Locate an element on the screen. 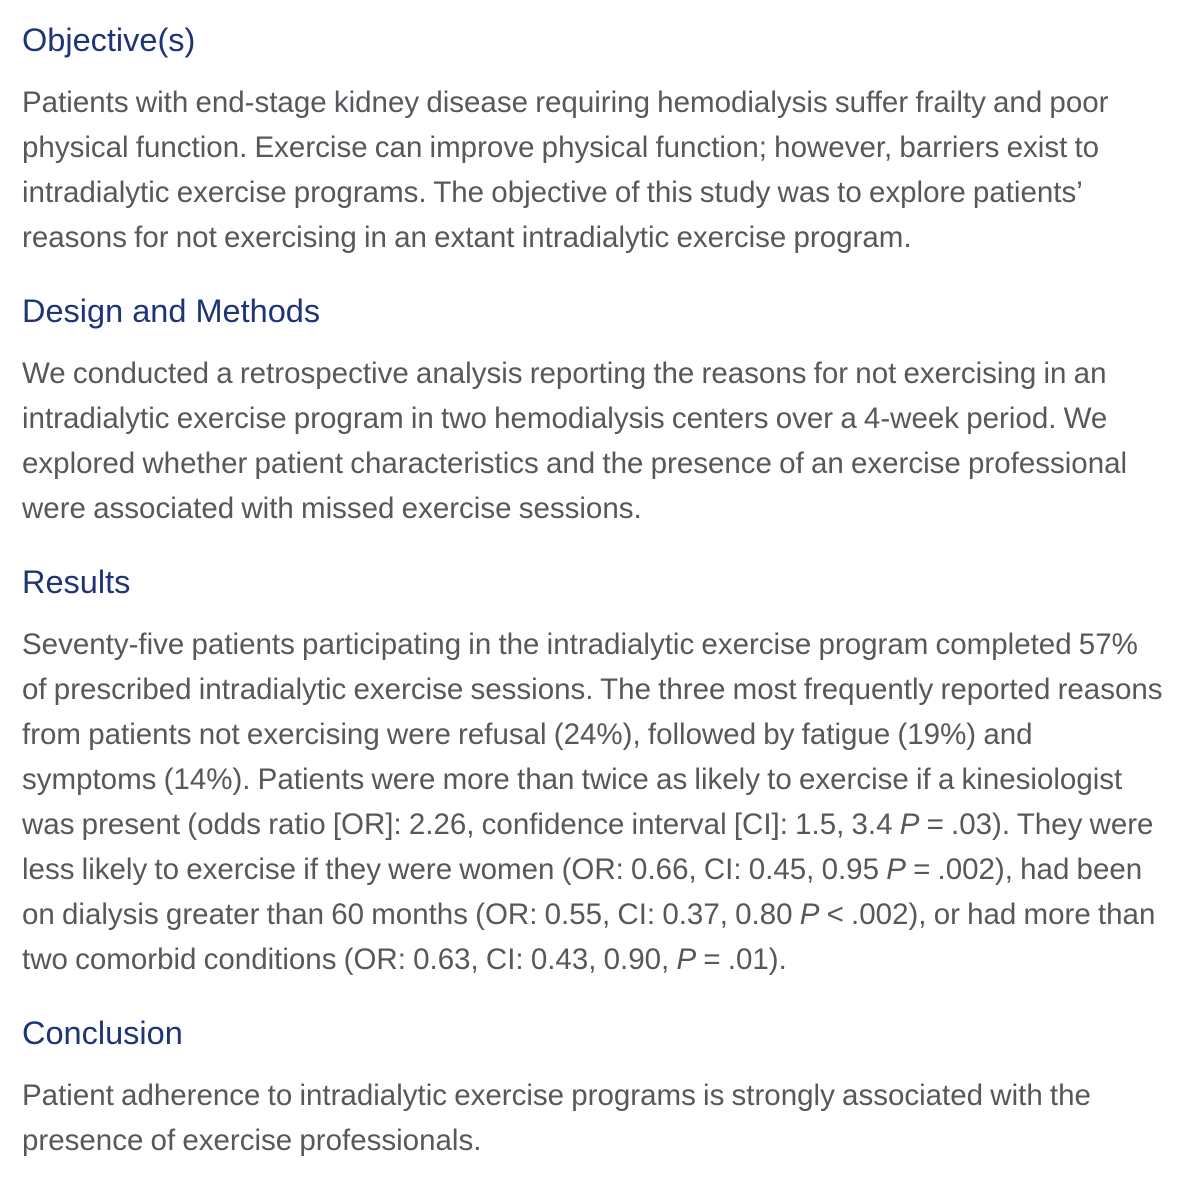  section-heading-design-and-methods: Design and Methods is located at coordinates (171, 311).